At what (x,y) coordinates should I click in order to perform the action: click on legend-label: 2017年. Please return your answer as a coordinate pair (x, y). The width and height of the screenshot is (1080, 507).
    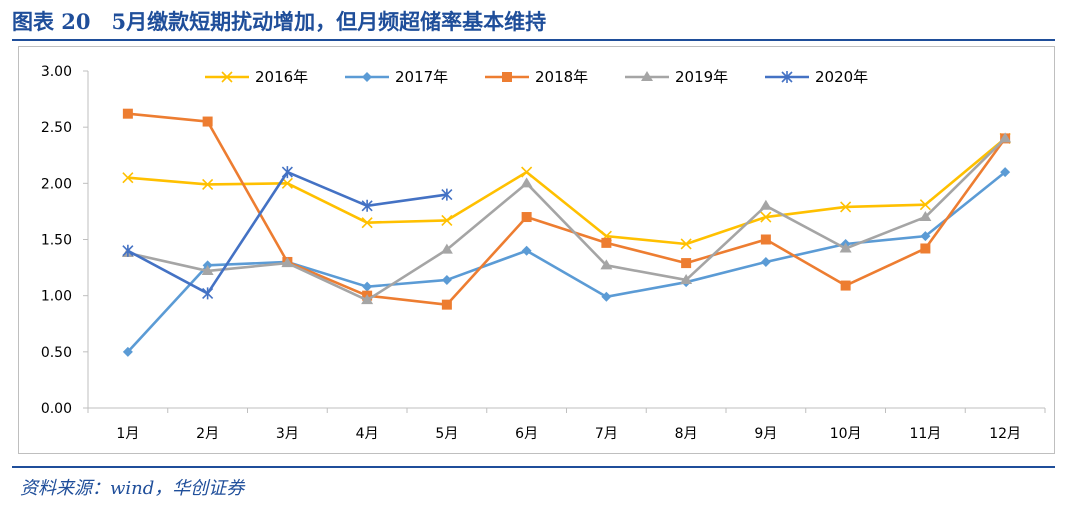
    Looking at the image, I should click on (421, 77).